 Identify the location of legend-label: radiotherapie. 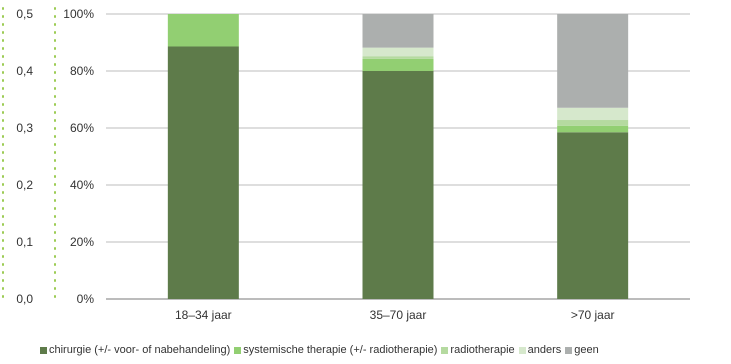
(482, 350).